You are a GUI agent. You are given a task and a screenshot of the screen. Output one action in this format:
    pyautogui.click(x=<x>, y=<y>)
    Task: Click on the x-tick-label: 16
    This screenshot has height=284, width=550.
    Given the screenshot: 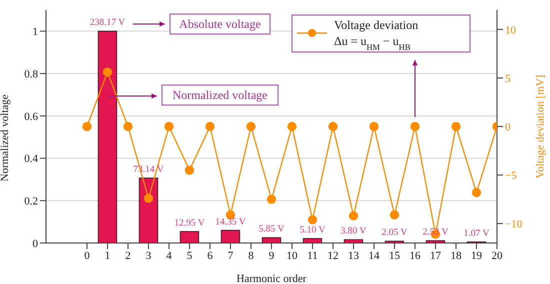 What is the action you would take?
    pyautogui.click(x=415, y=256)
    